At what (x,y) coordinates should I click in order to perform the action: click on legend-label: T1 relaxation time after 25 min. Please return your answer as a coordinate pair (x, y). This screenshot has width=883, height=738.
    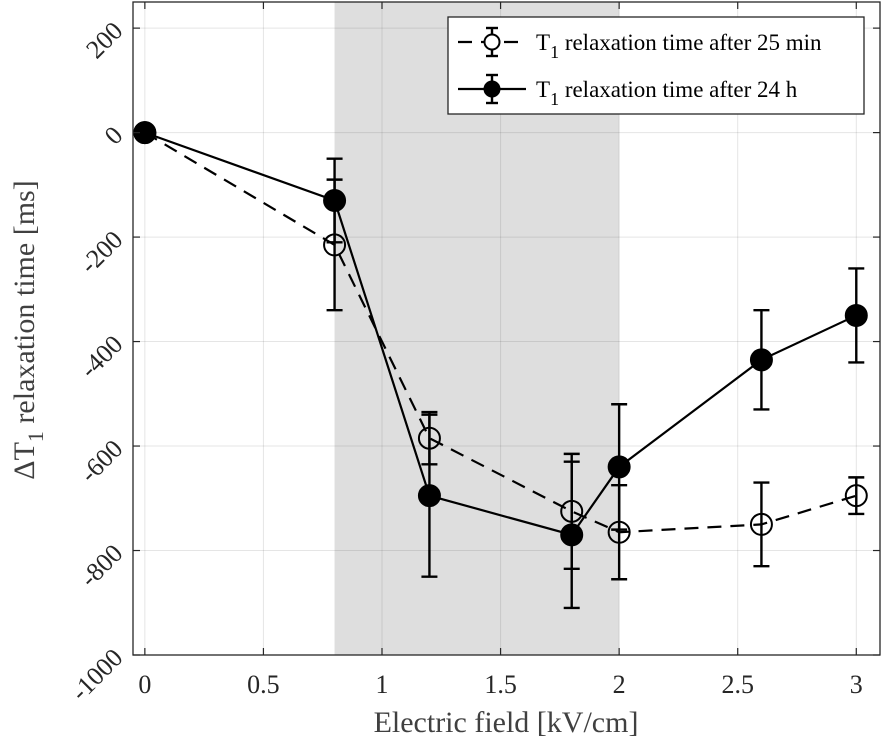
    Looking at the image, I should click on (679, 46).